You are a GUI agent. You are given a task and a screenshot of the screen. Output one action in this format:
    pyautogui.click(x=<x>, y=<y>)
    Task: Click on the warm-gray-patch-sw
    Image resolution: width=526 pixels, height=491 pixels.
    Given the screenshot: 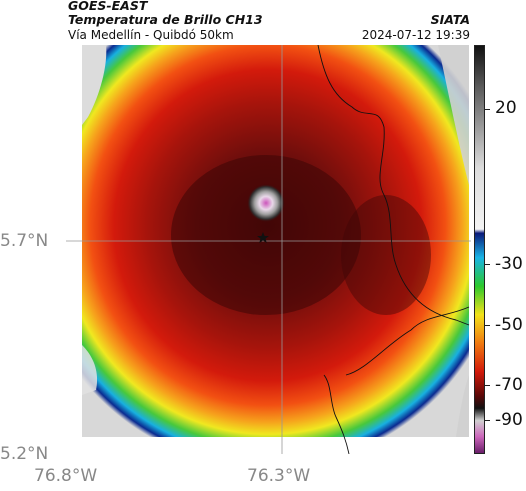 What is the action you would take?
    pyautogui.click(x=90, y=370)
    